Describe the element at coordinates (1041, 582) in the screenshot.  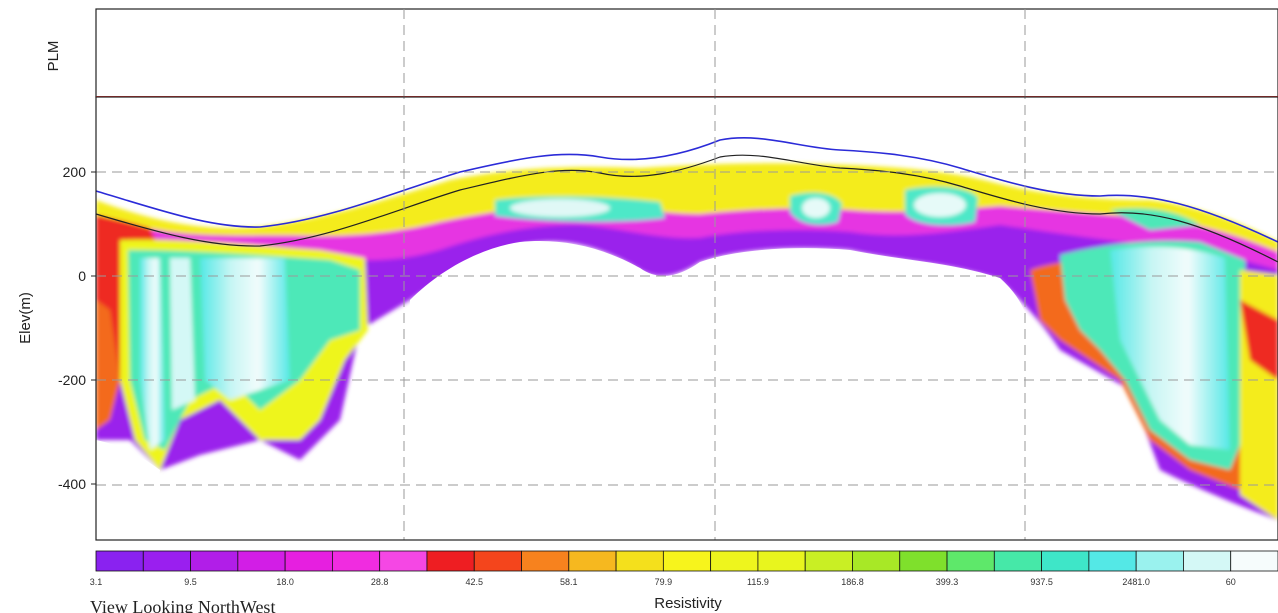
I see `colorbar-tick-label: 937.5` at that location.